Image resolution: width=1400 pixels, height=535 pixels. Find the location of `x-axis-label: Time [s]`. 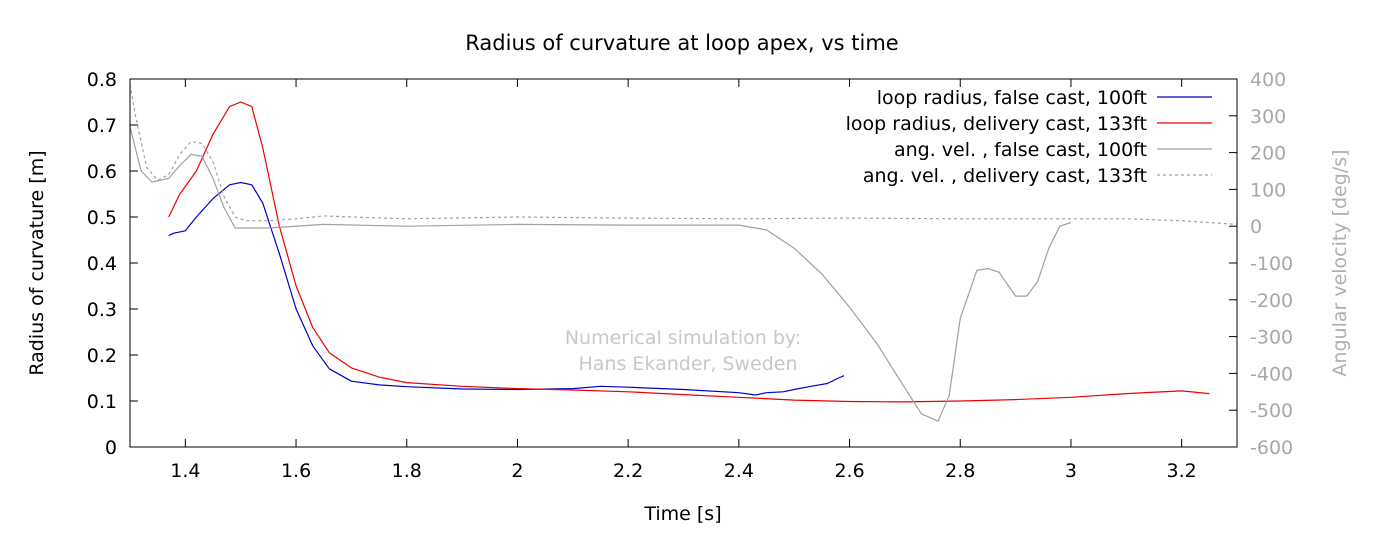

x-axis-label: Time [s] is located at coordinates (682, 514).